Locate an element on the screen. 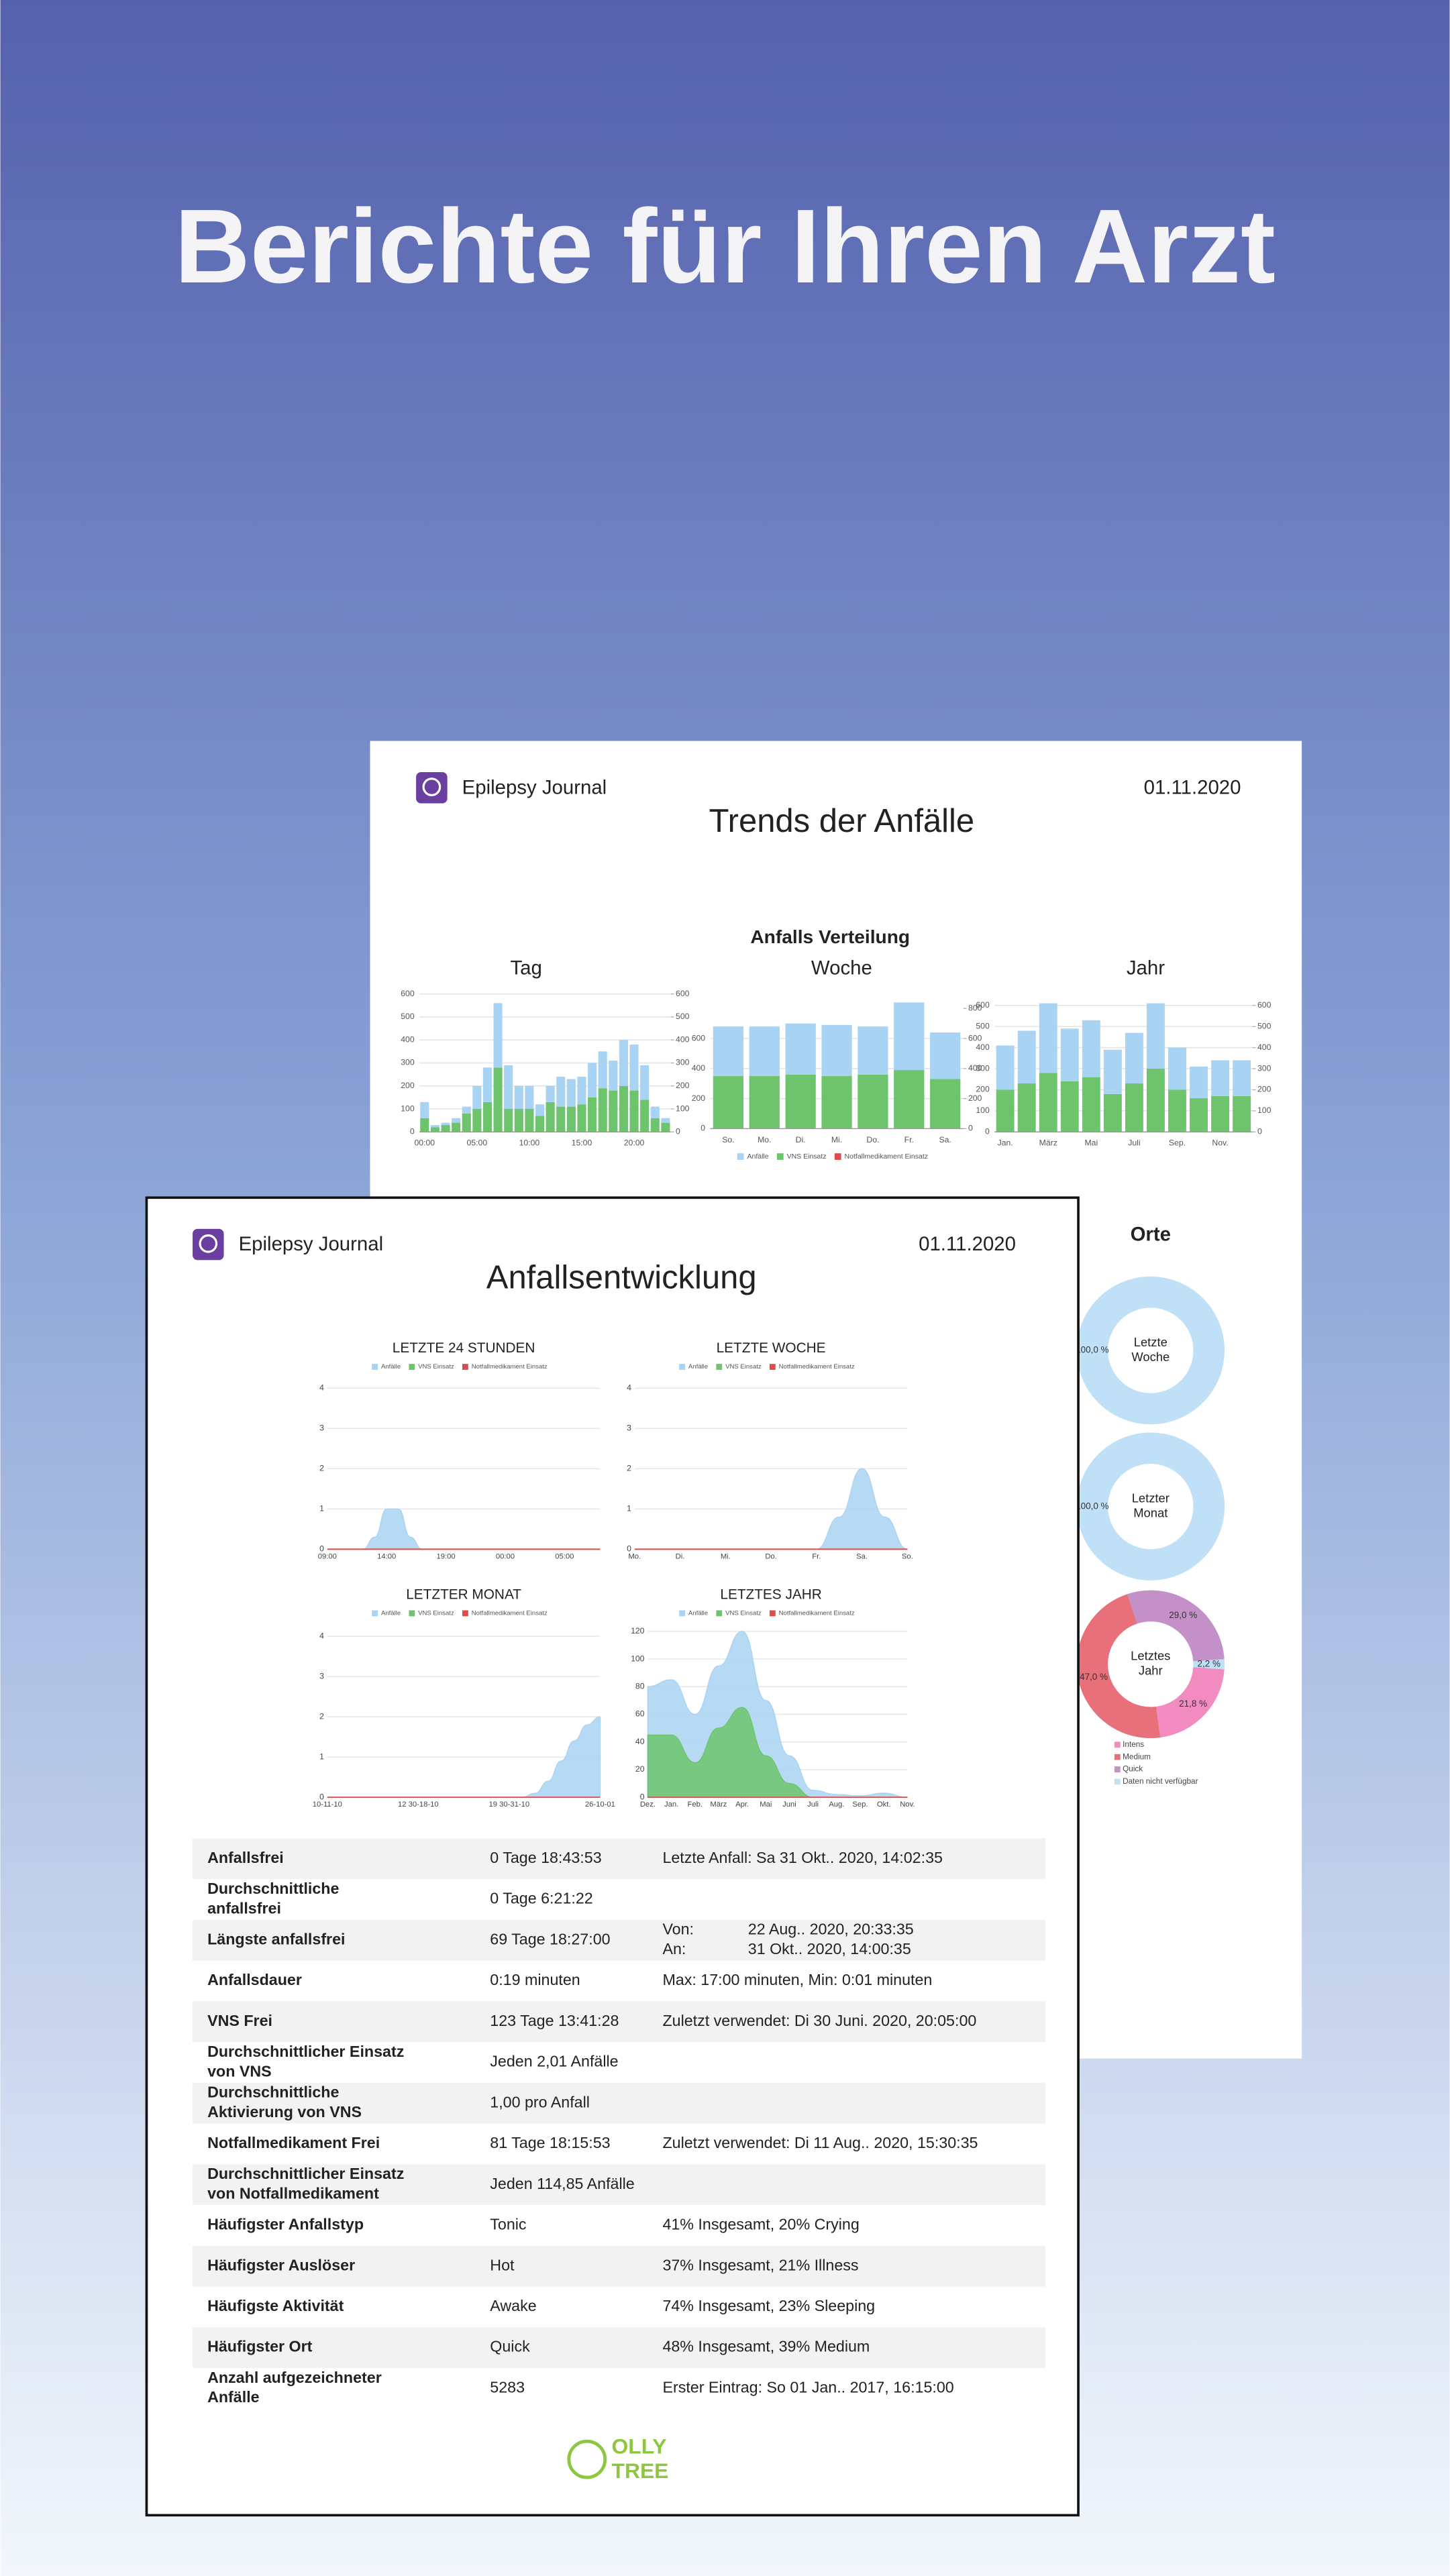 This screenshot has width=1450, height=2576. y-tick-label: 600 is located at coordinates (983, 1005).